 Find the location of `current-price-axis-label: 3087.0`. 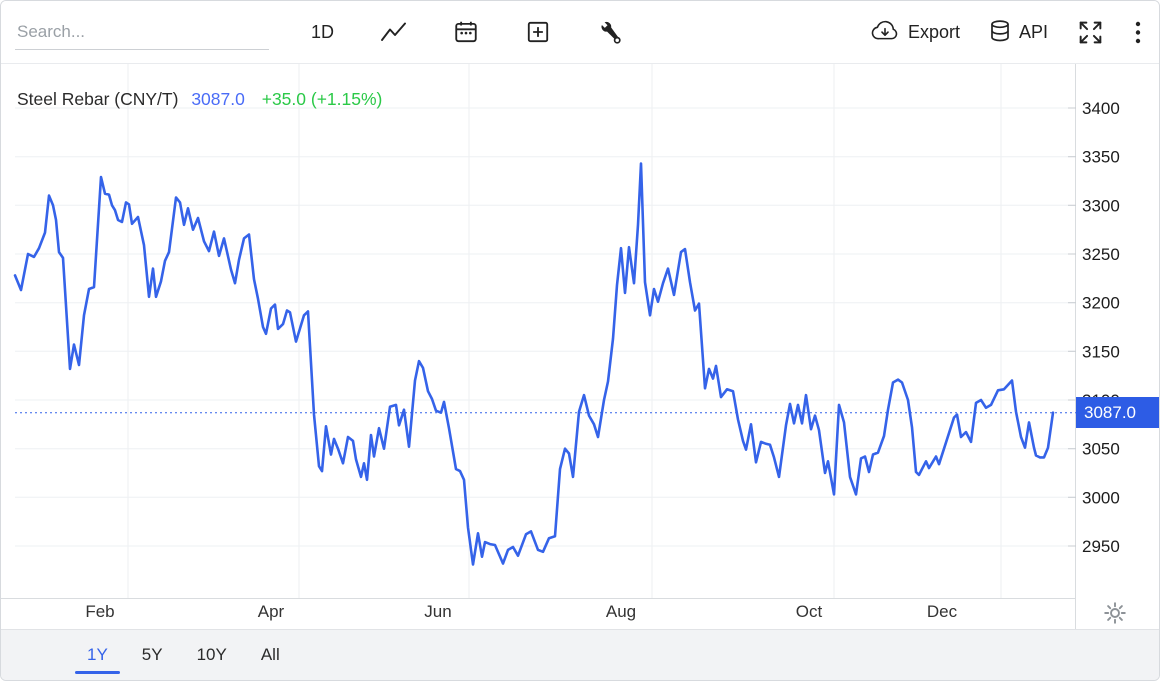

current-price-axis-label: 3087.0 is located at coordinates (1117, 413).